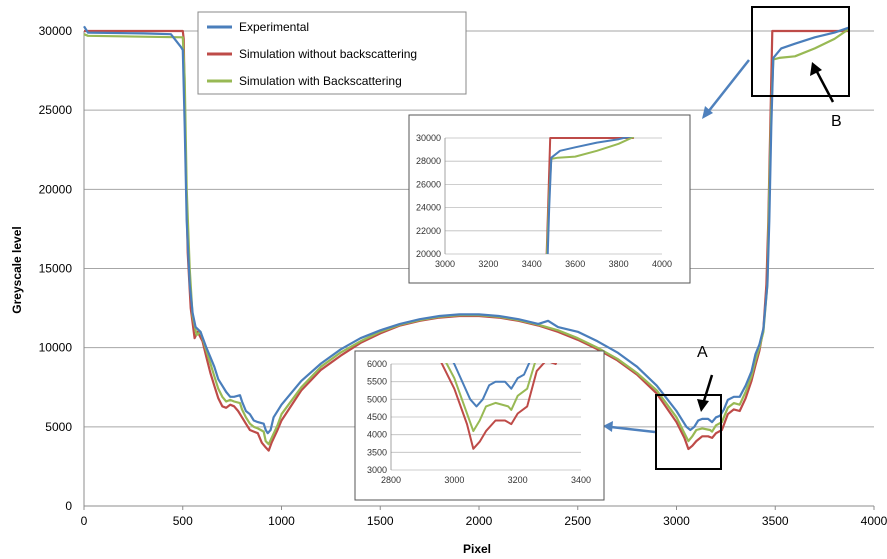  I want to click on inset-series-line-simulation-without-backscattering, so click(499, 406).